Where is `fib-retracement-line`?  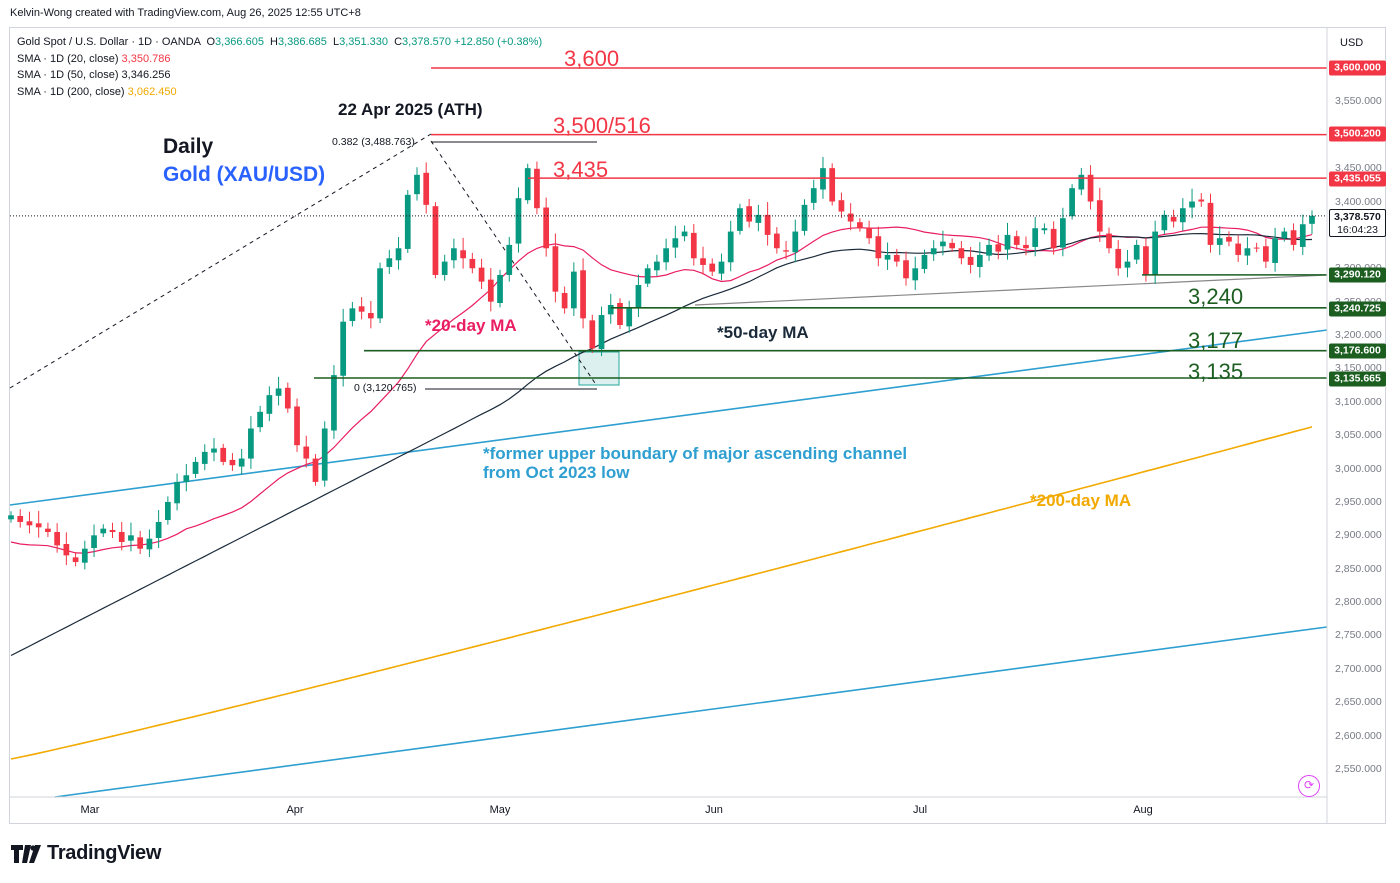 fib-retracement-line is located at coordinates (514, 263).